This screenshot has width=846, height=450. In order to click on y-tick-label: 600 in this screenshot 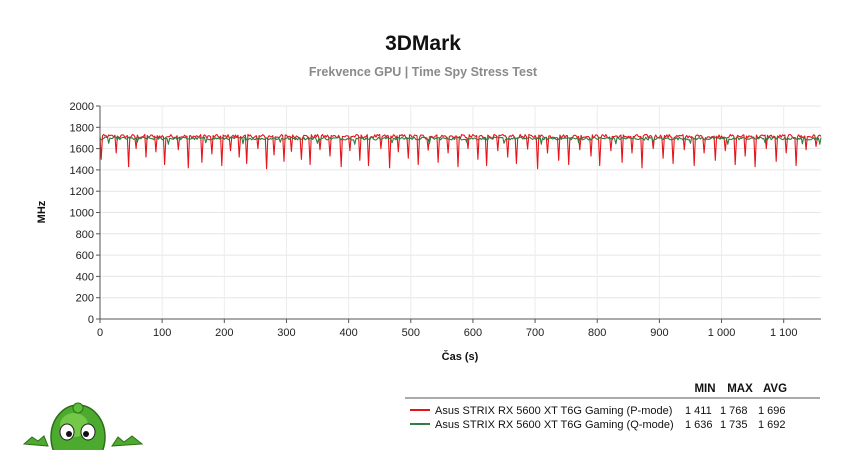, I will do `click(85, 256)`.